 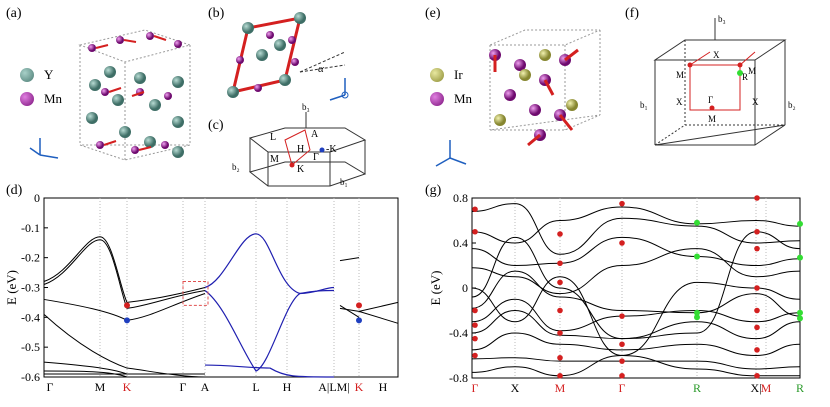 I want to click on panel-label-b: (b), so click(x=216, y=13).